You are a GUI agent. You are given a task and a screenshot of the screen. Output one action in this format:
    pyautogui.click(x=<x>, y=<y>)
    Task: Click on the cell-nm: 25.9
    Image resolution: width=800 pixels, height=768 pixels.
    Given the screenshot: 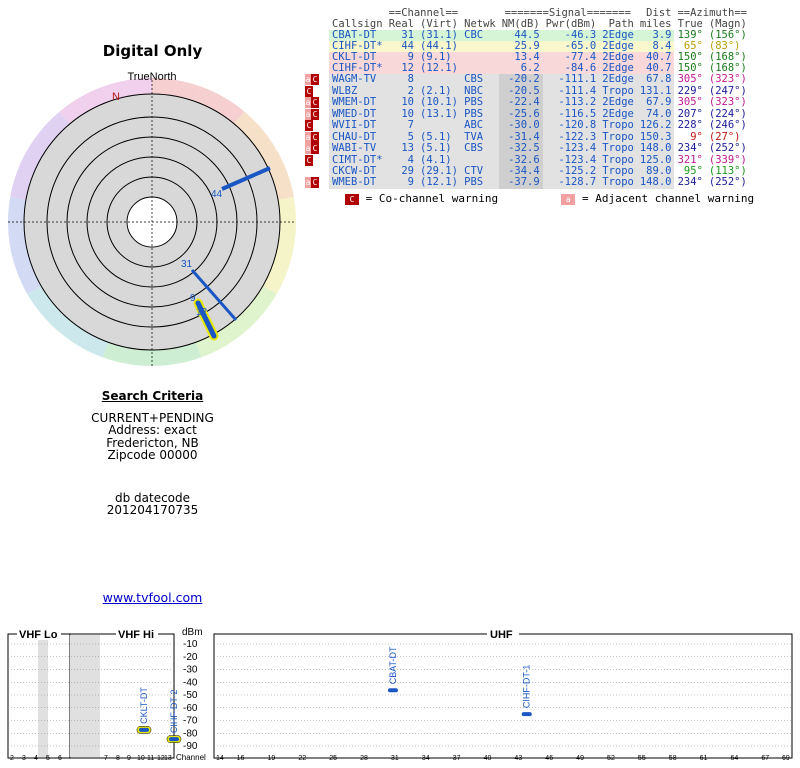 What is the action you would take?
    pyautogui.click(x=520, y=46)
    